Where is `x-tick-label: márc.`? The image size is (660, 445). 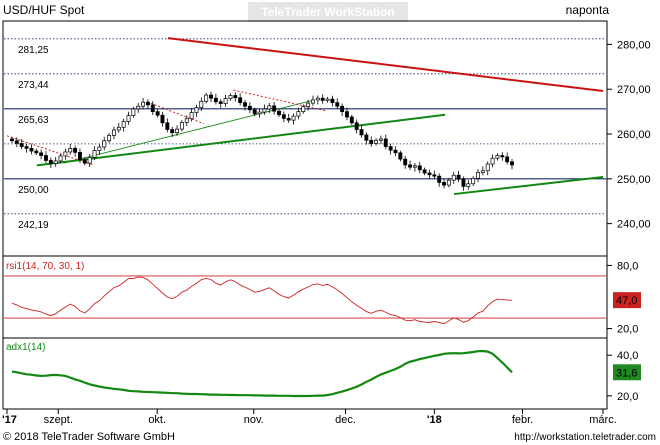
x-tick-label: márc. is located at coordinates (603, 420).